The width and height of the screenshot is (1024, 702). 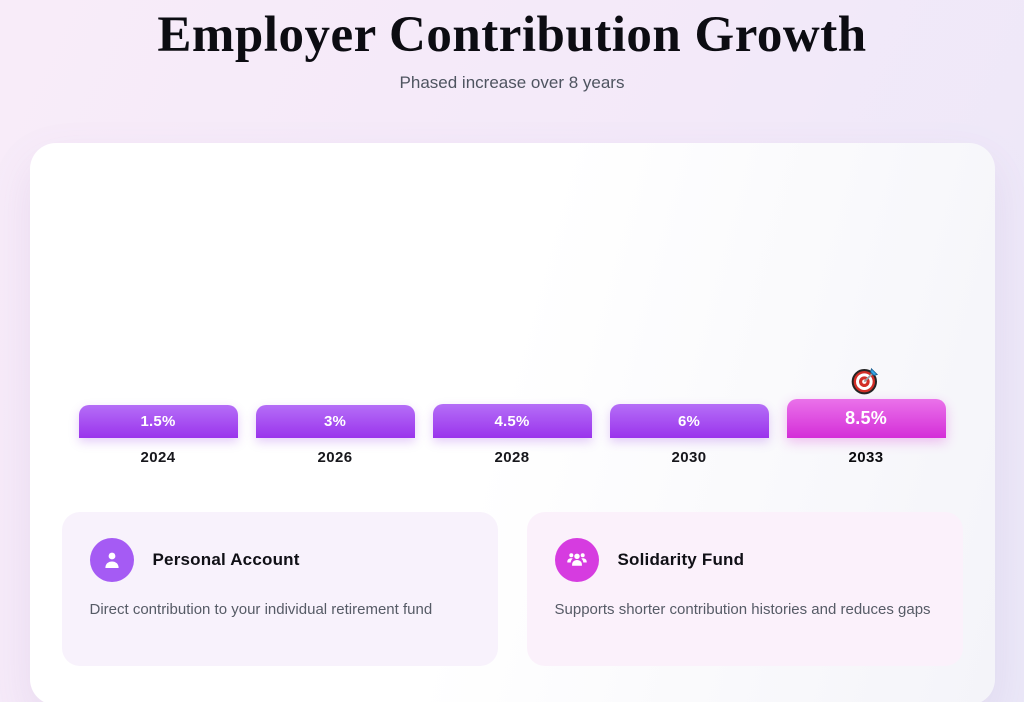 I want to click on bar-2033-highlighted: 8.5%, so click(x=866, y=419).